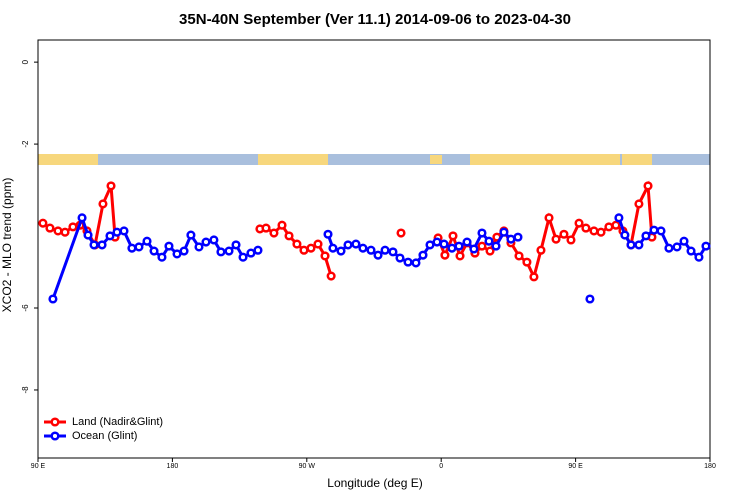 This screenshot has height=500, width=750. I want to click on y-tick-label: -2, so click(25, 144).